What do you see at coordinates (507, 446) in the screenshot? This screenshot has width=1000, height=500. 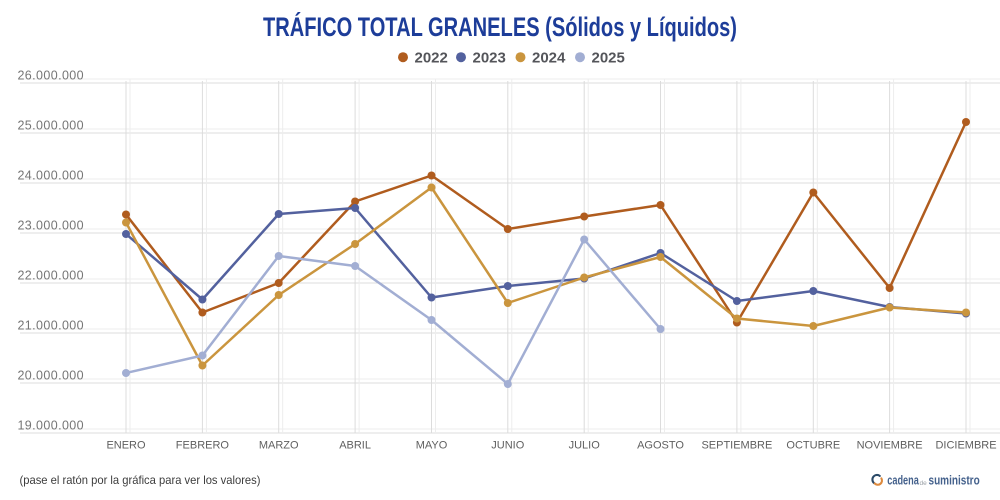 I see `svg-text: JUNIO` at bounding box center [507, 446].